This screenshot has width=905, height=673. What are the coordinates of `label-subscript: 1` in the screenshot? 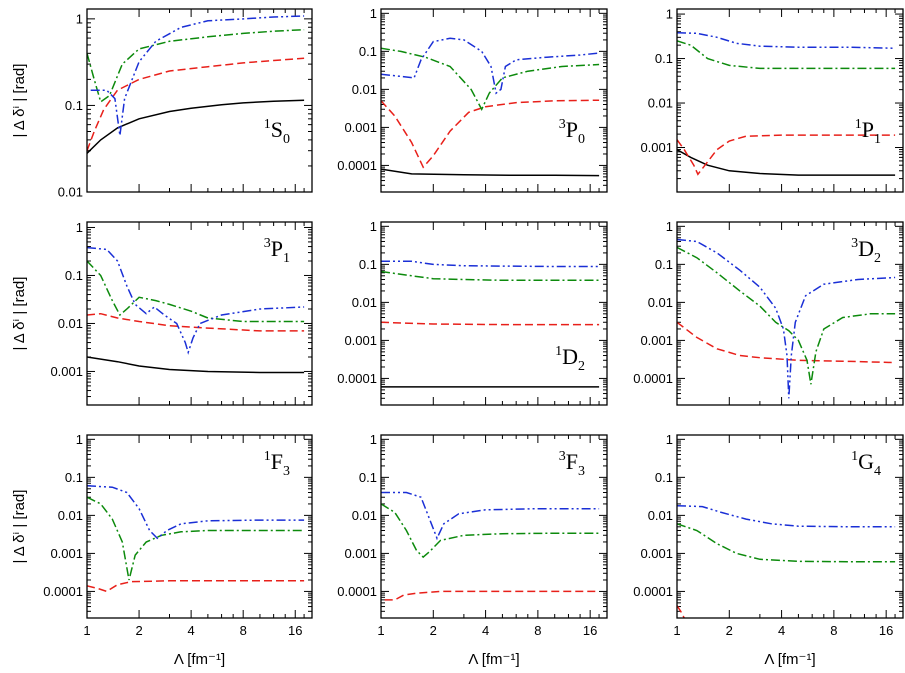 It's located at (877, 139).